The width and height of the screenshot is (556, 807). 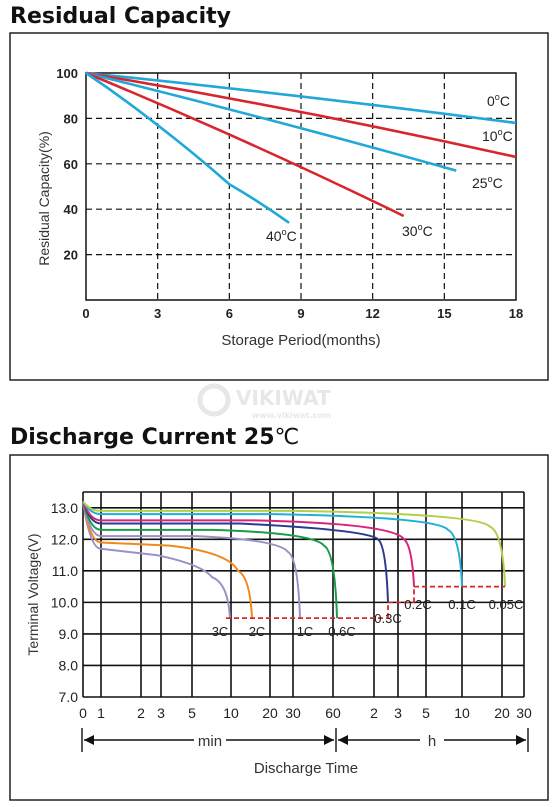 I want to click on series-label-value: 30, so click(x=410, y=231).